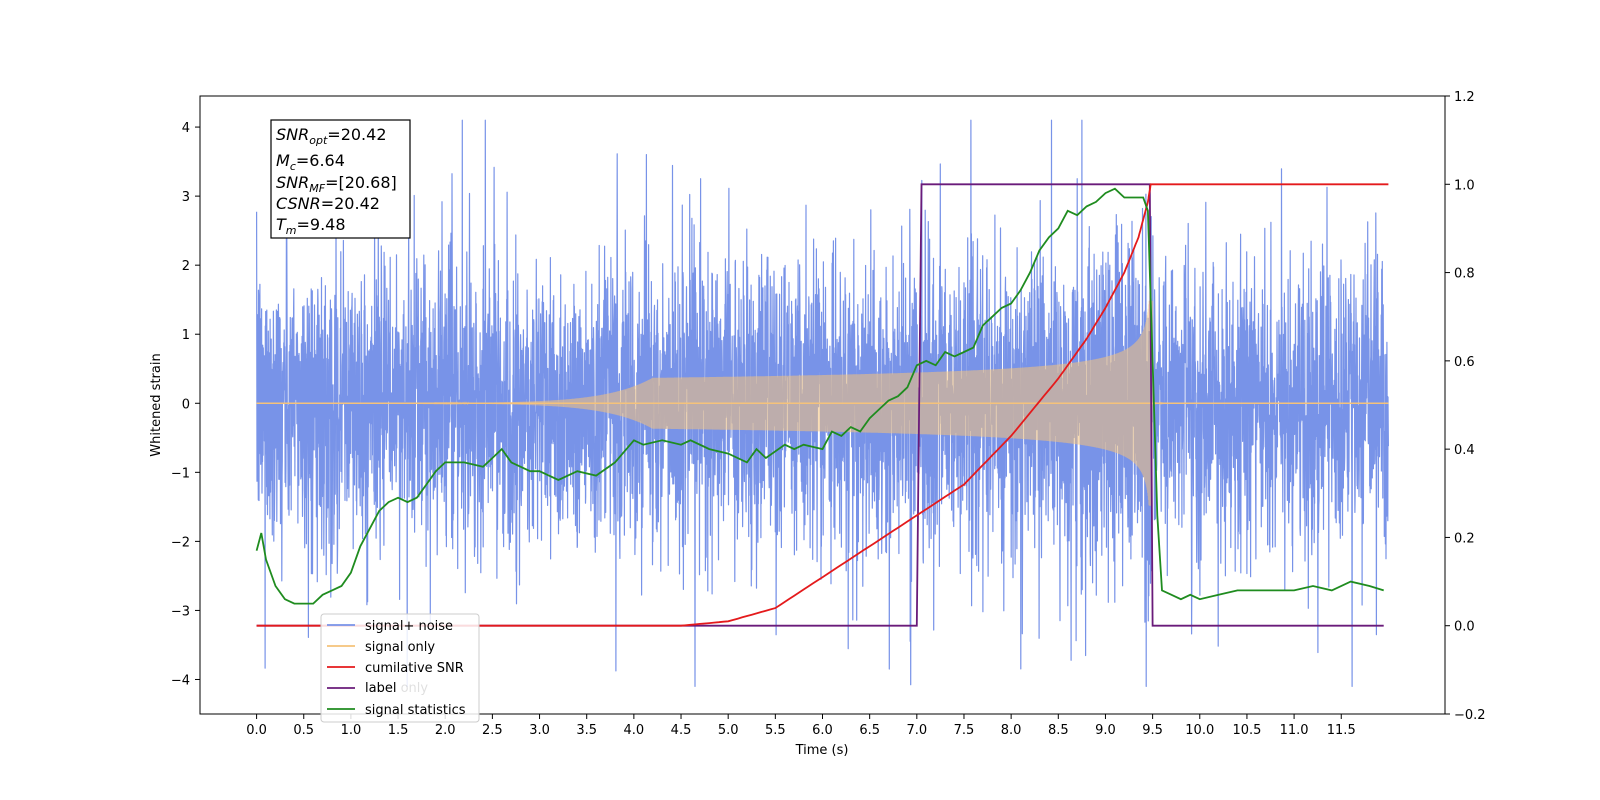 The image size is (1600, 800). What do you see at coordinates (256, 730) in the screenshot?
I see `x-tick-label: 0.0` at bounding box center [256, 730].